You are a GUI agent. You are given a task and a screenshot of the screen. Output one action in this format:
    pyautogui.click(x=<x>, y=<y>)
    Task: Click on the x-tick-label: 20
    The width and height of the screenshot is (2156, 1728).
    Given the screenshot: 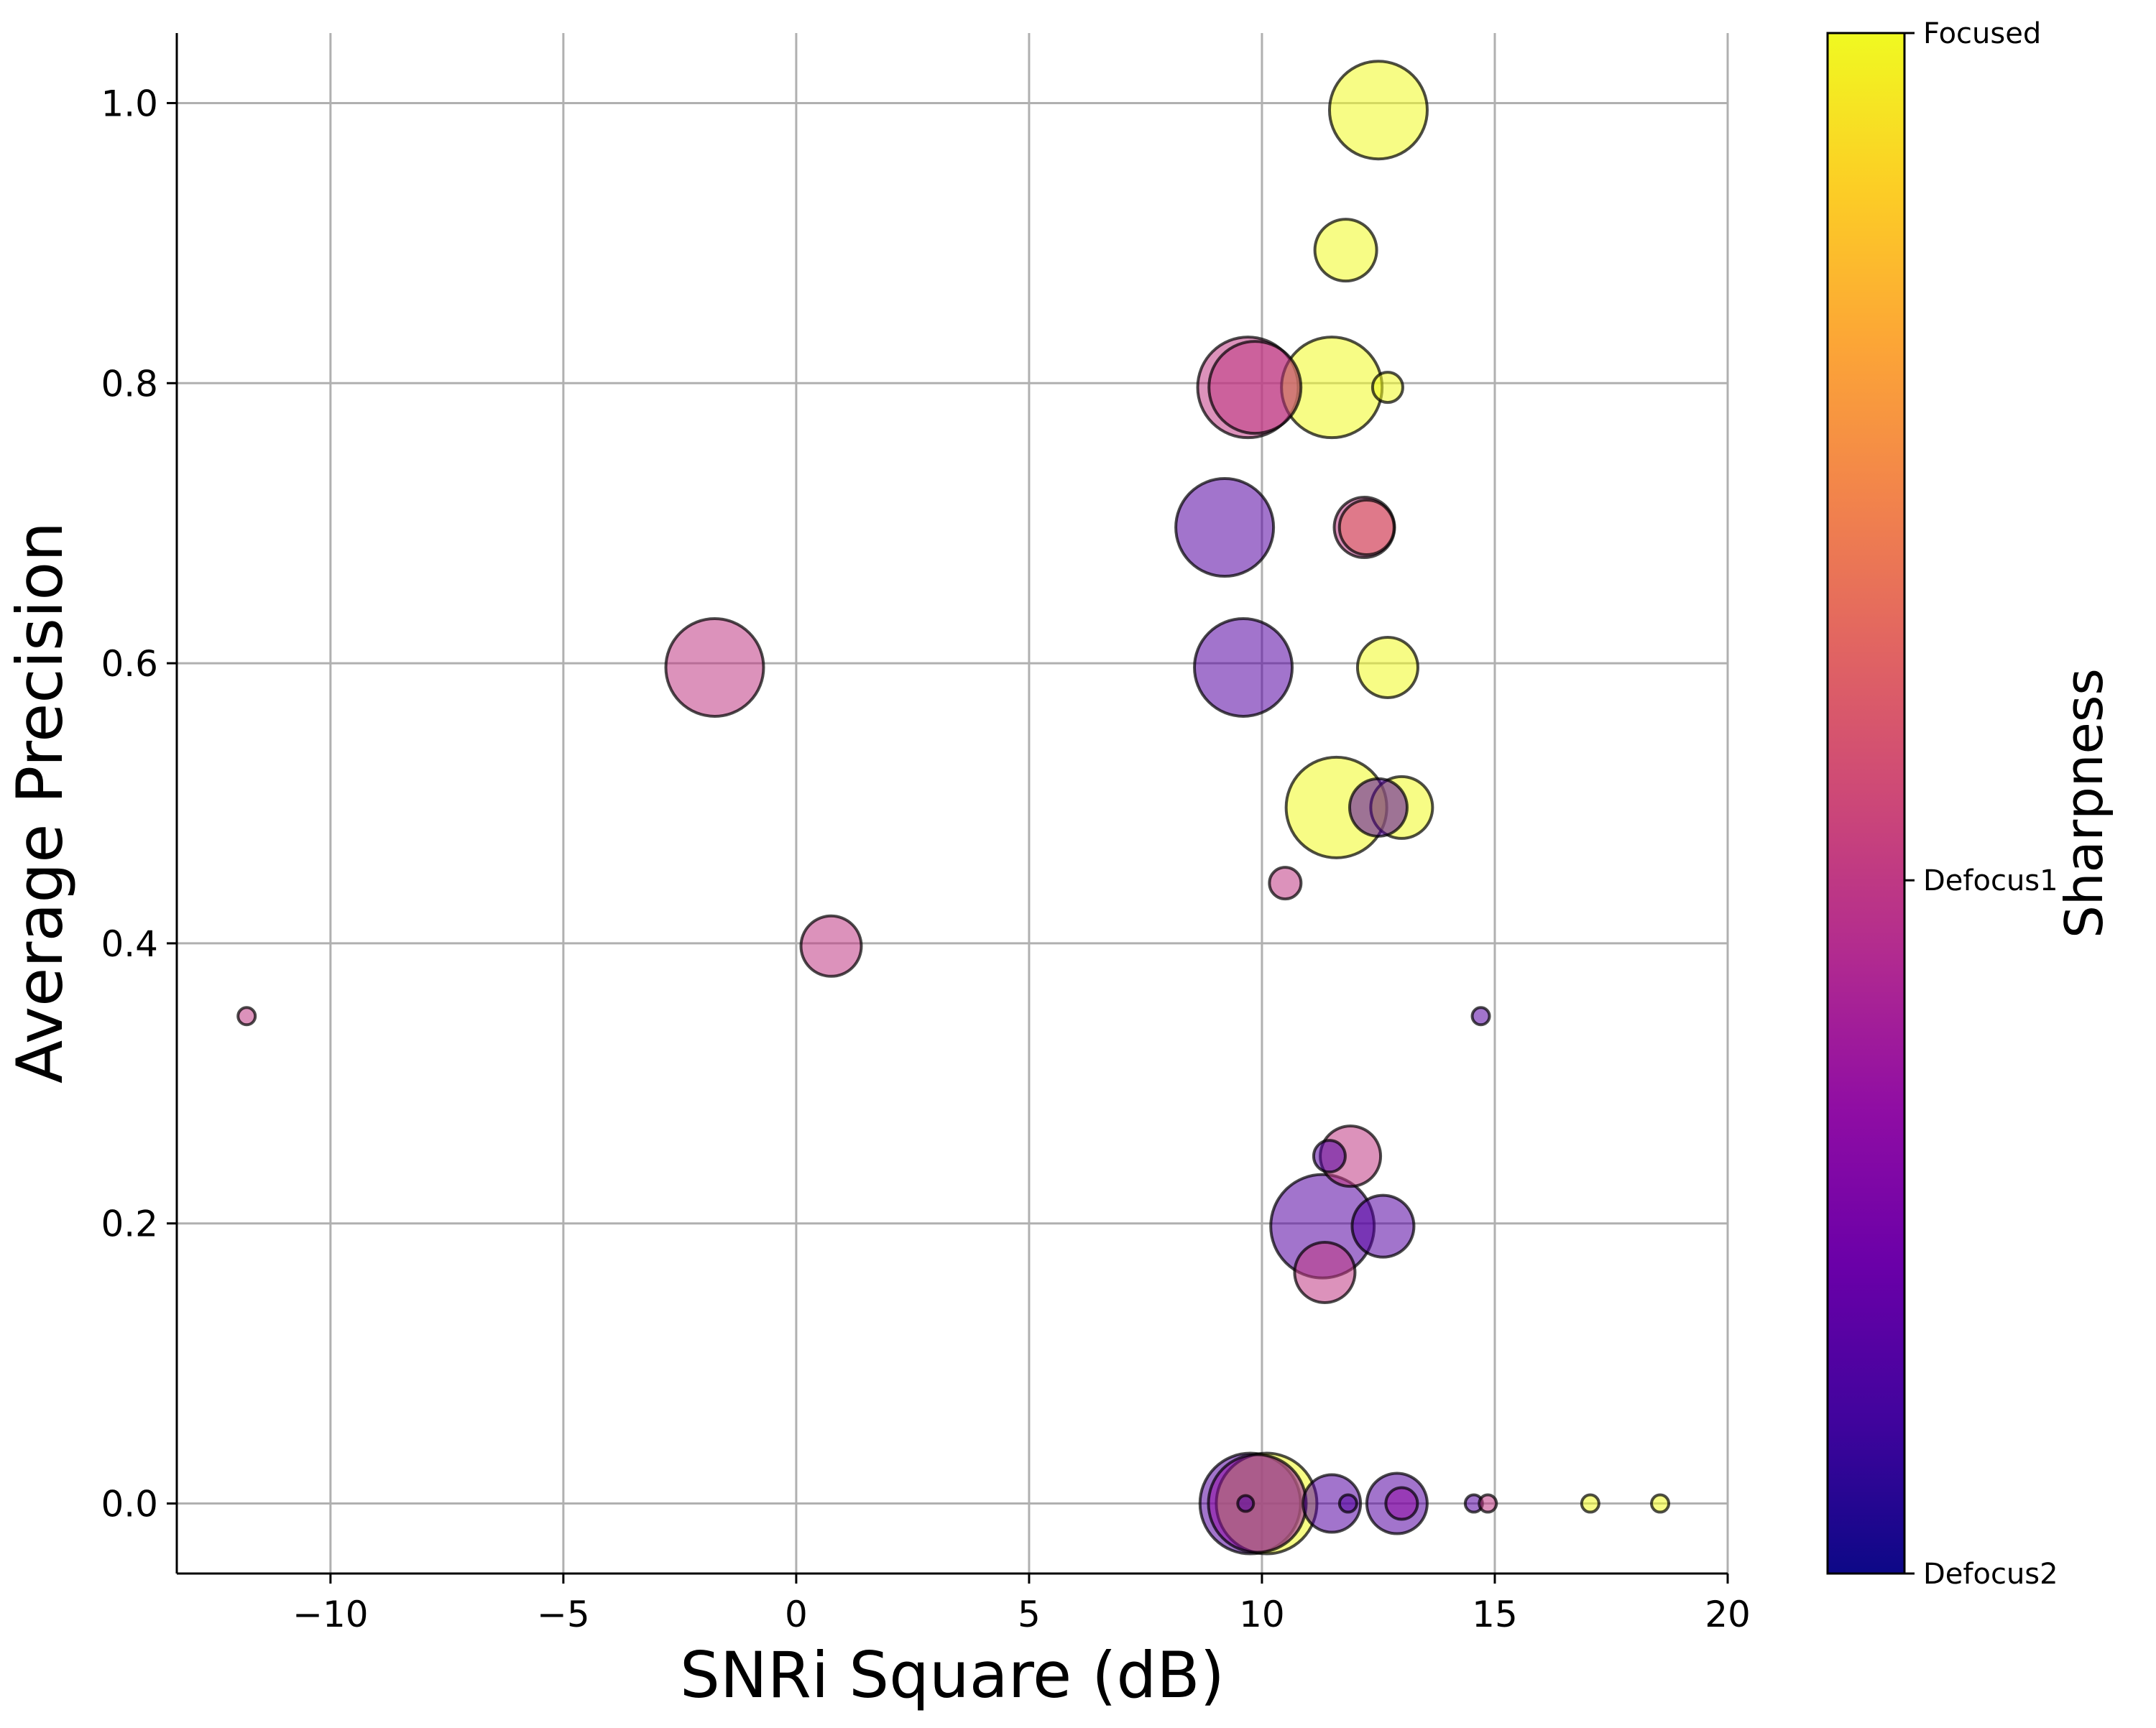 What is the action you would take?
    pyautogui.click(x=1728, y=1614)
    